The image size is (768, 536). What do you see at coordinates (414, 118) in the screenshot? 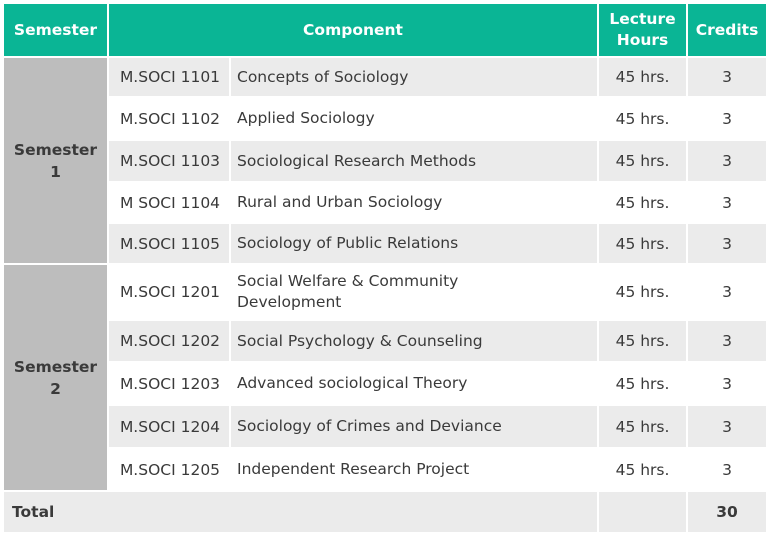
I see `course-name: Applied Sociology` at bounding box center [414, 118].